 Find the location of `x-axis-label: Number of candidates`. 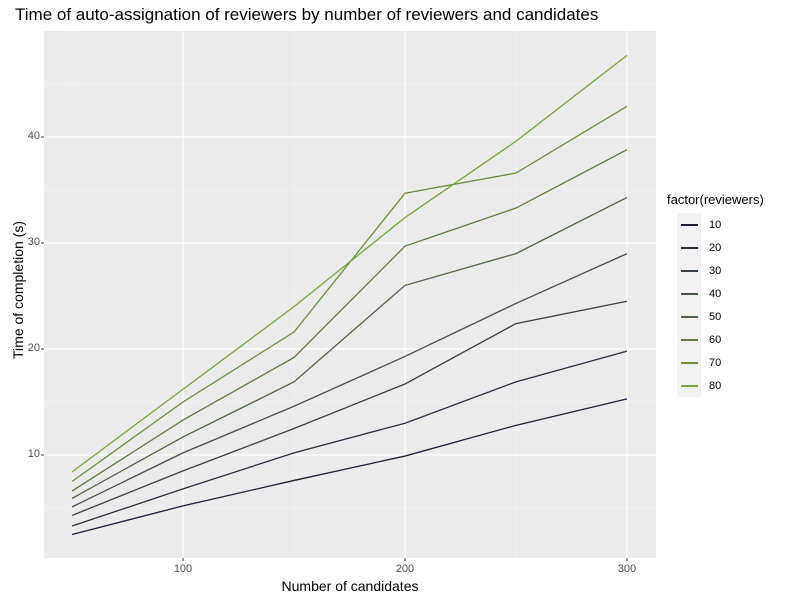

x-axis-label: Number of candidates is located at coordinates (350, 586).